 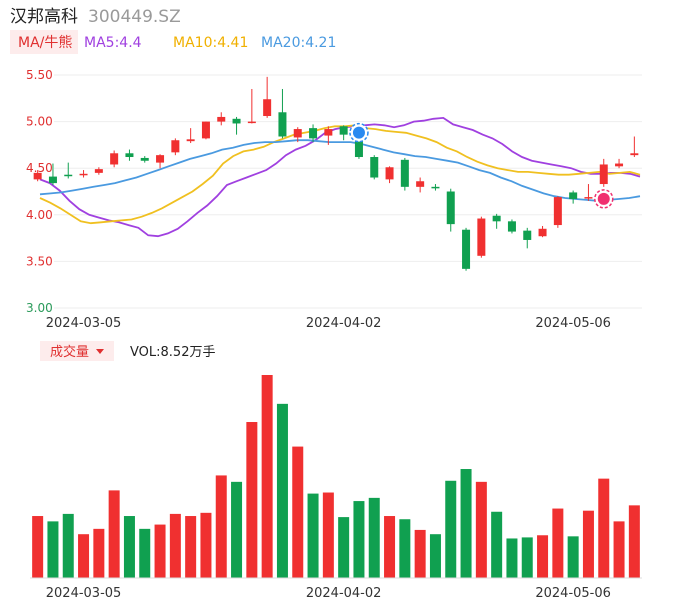 I want to click on price-tick-label: 5.50, so click(x=39, y=75).